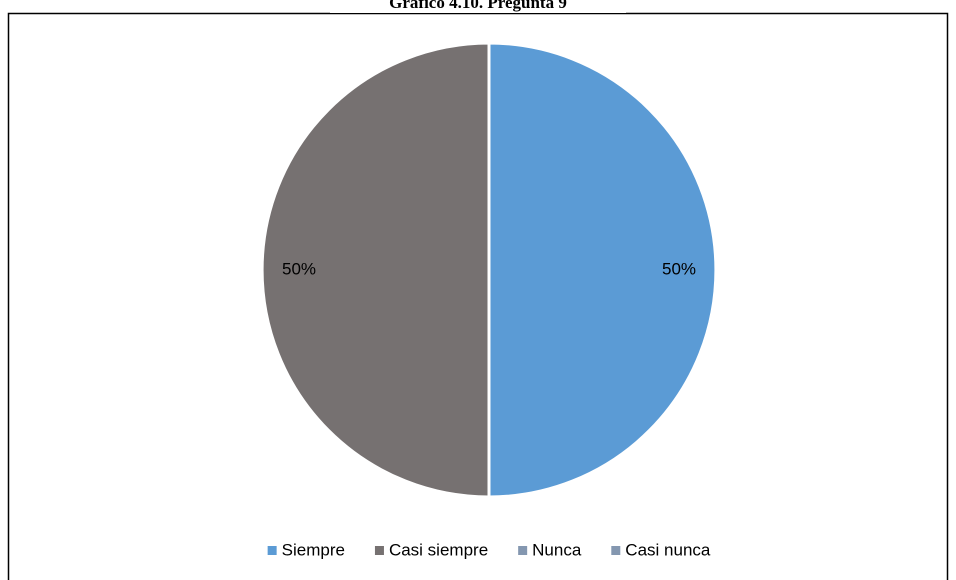 The image size is (956, 580). I want to click on legend-label: Casi siempre, so click(438, 549).